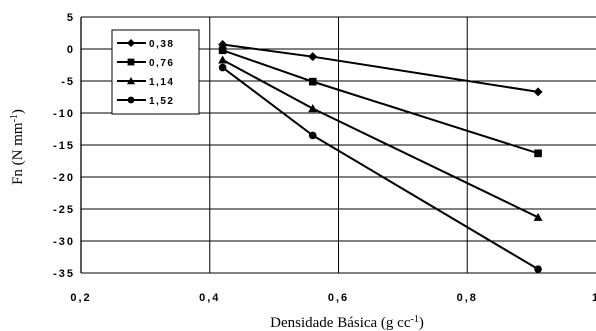 Image resolution: width=596 pixels, height=331 pixels. I want to click on legend-item: 1,52, so click(145, 101).